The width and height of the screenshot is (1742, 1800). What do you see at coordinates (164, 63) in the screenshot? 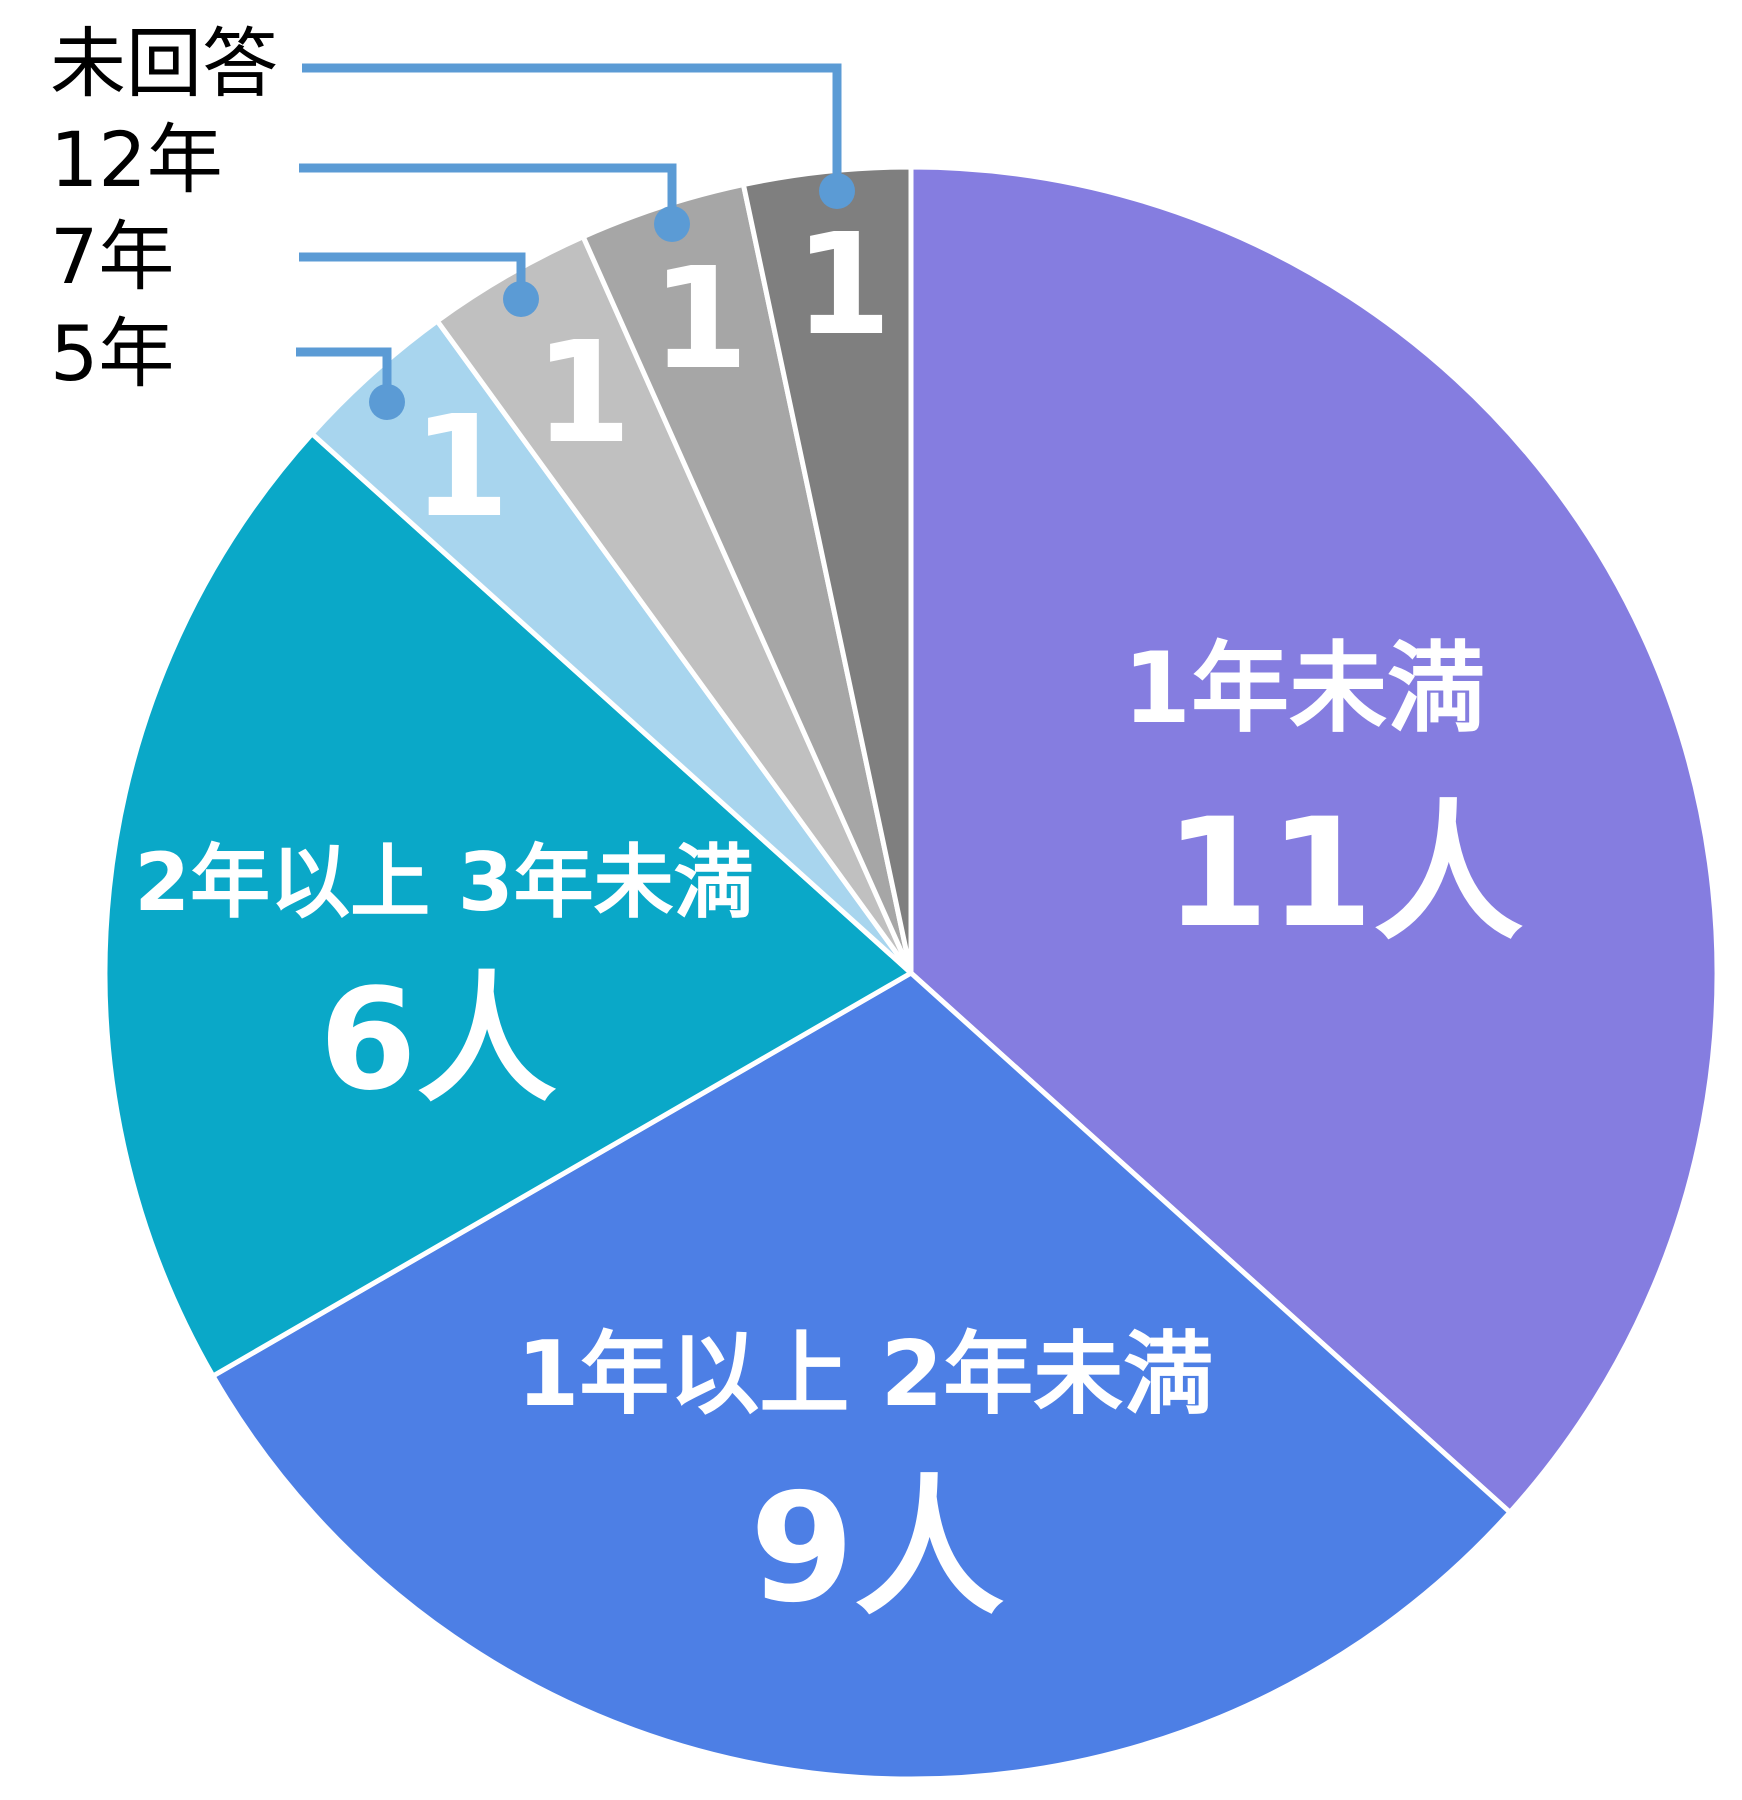
I see `outside-label-no-answer: 未回答` at bounding box center [164, 63].